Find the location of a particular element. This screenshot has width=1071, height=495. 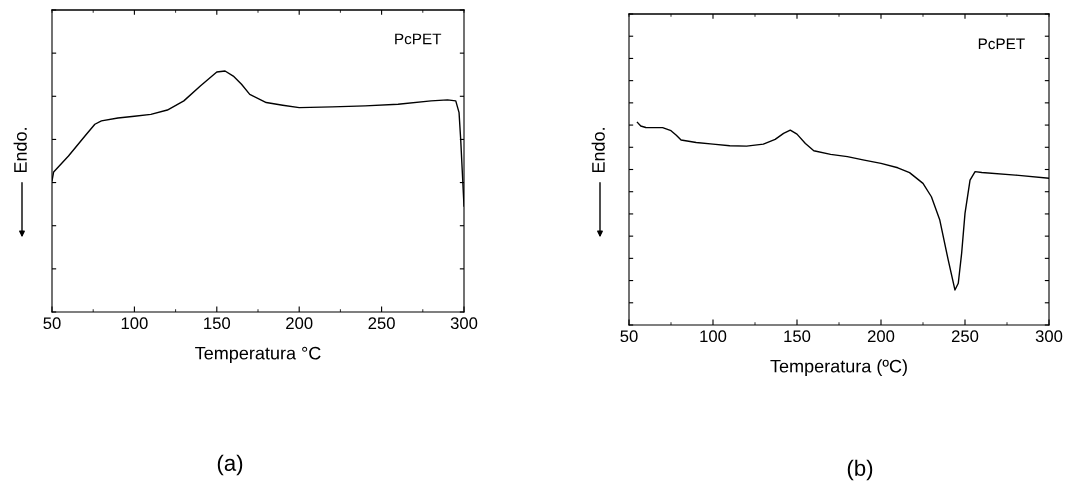

text: (b) is located at coordinates (860, 470).